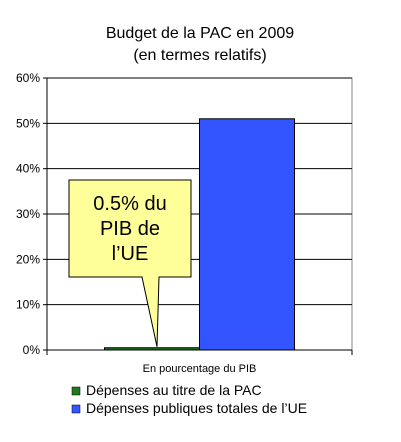 This screenshot has width=401, height=442. What do you see at coordinates (28, 214) in the screenshot?
I see `y-tick-label: 30%` at bounding box center [28, 214].